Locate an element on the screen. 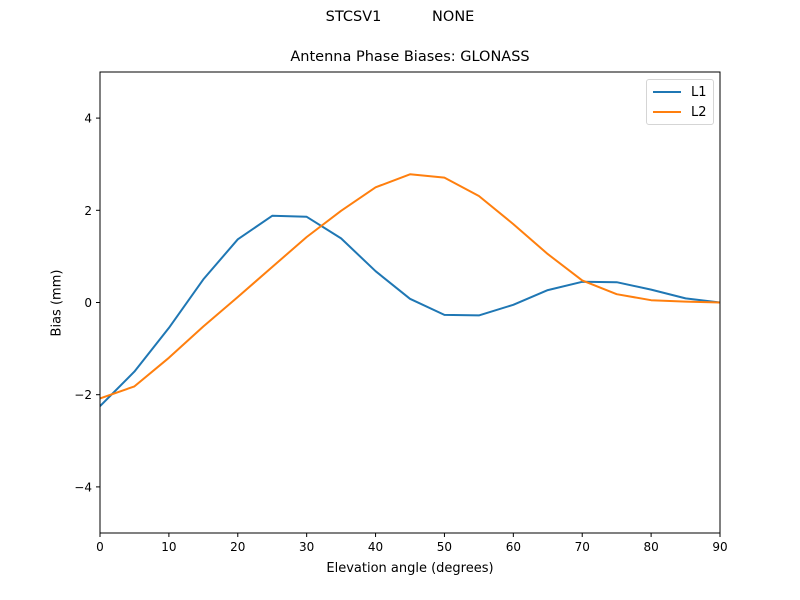 This screenshot has width=800, height=600. legend: L1 L2 is located at coordinates (680, 102).